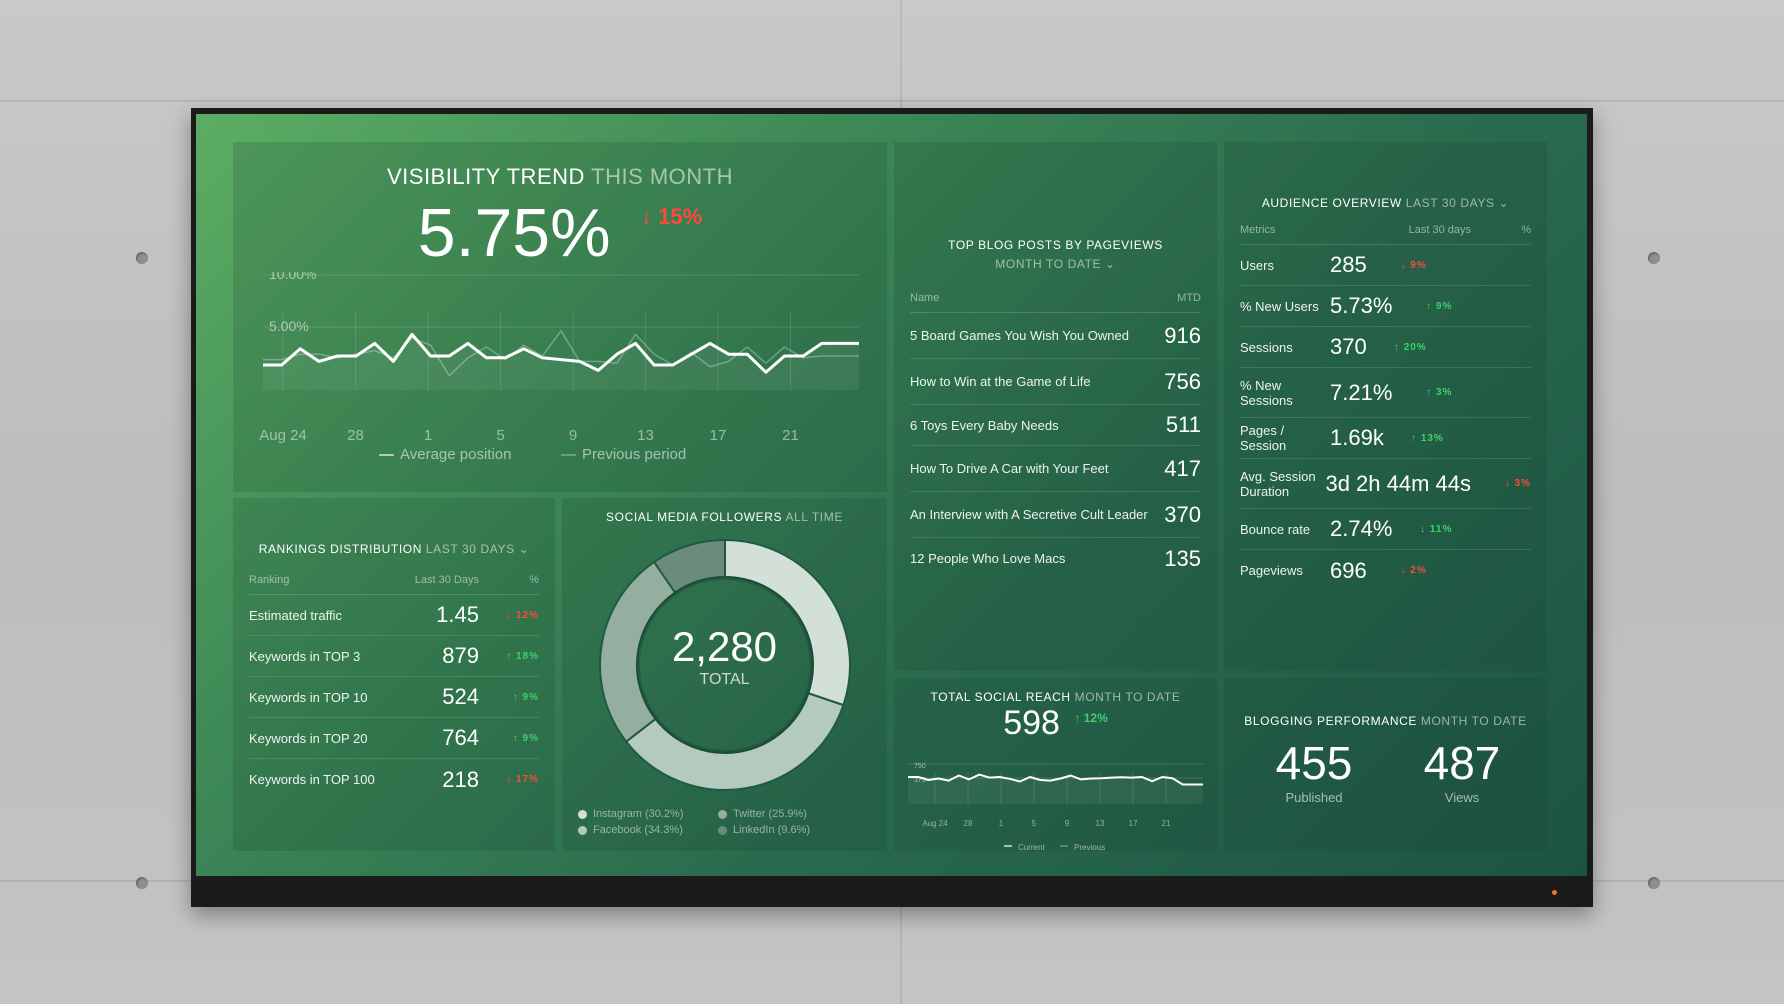 This screenshot has width=1784, height=1004. I want to click on x-tick-label: 17, so click(1133, 823).